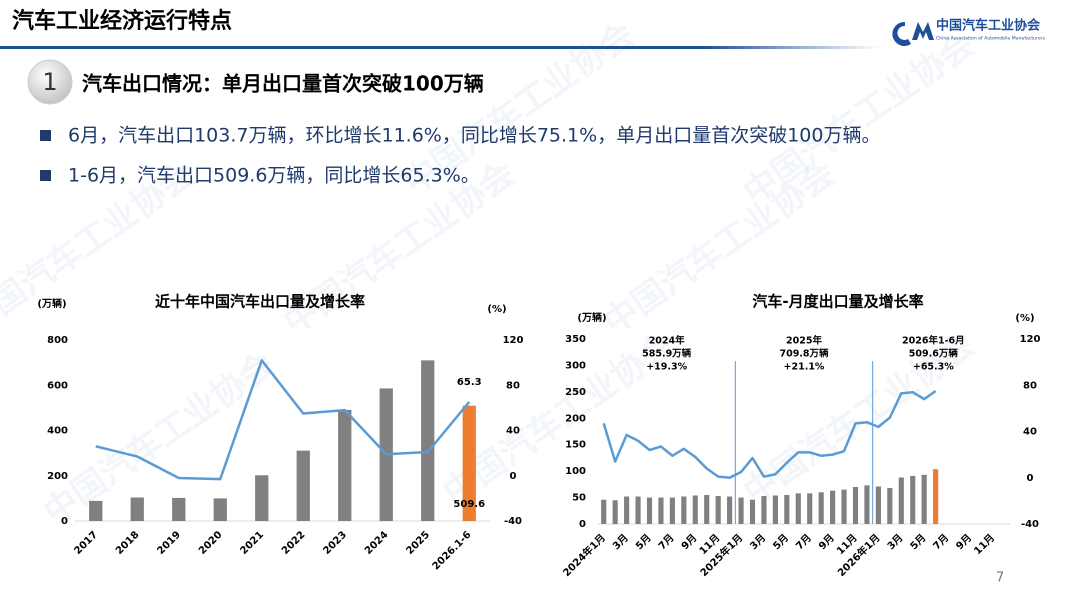 The width and height of the screenshot is (1080, 593). What do you see at coordinates (1030, 478) in the screenshot?
I see `y2-tick-label: 0` at bounding box center [1030, 478].